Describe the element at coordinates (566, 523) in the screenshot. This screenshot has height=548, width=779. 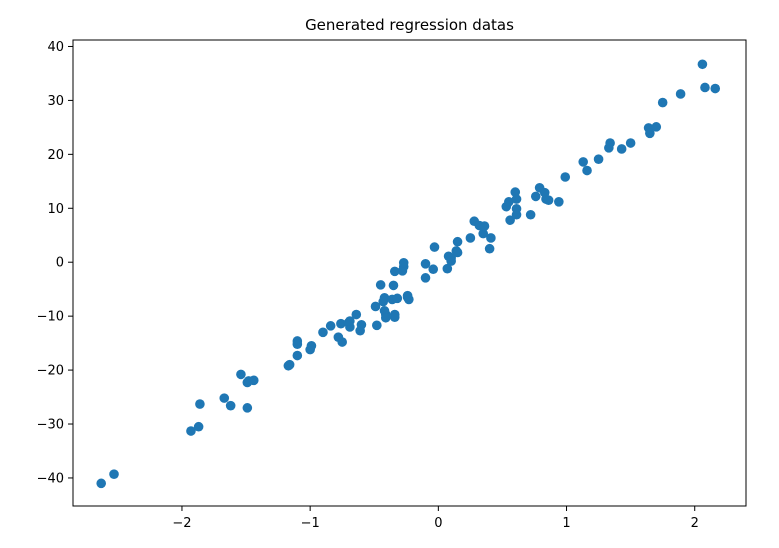
I see `x-tick-label: 1` at that location.